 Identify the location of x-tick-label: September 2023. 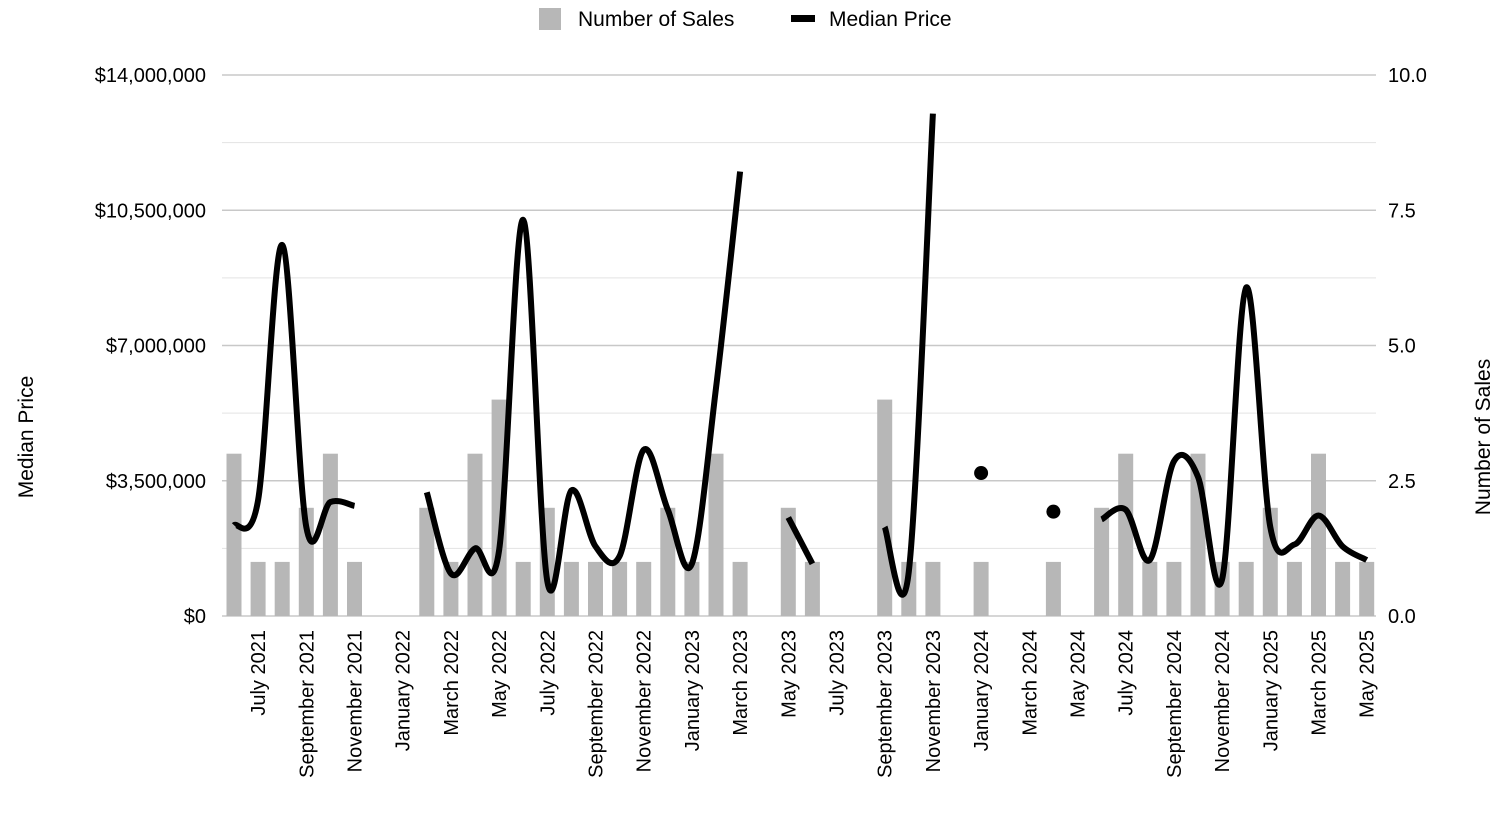
(886, 704).